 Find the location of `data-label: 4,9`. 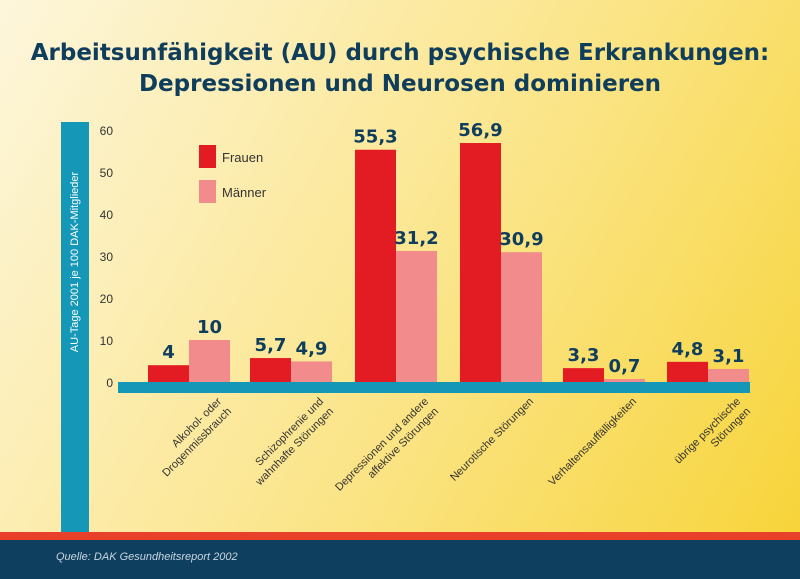

data-label: 4,9 is located at coordinates (312, 348).